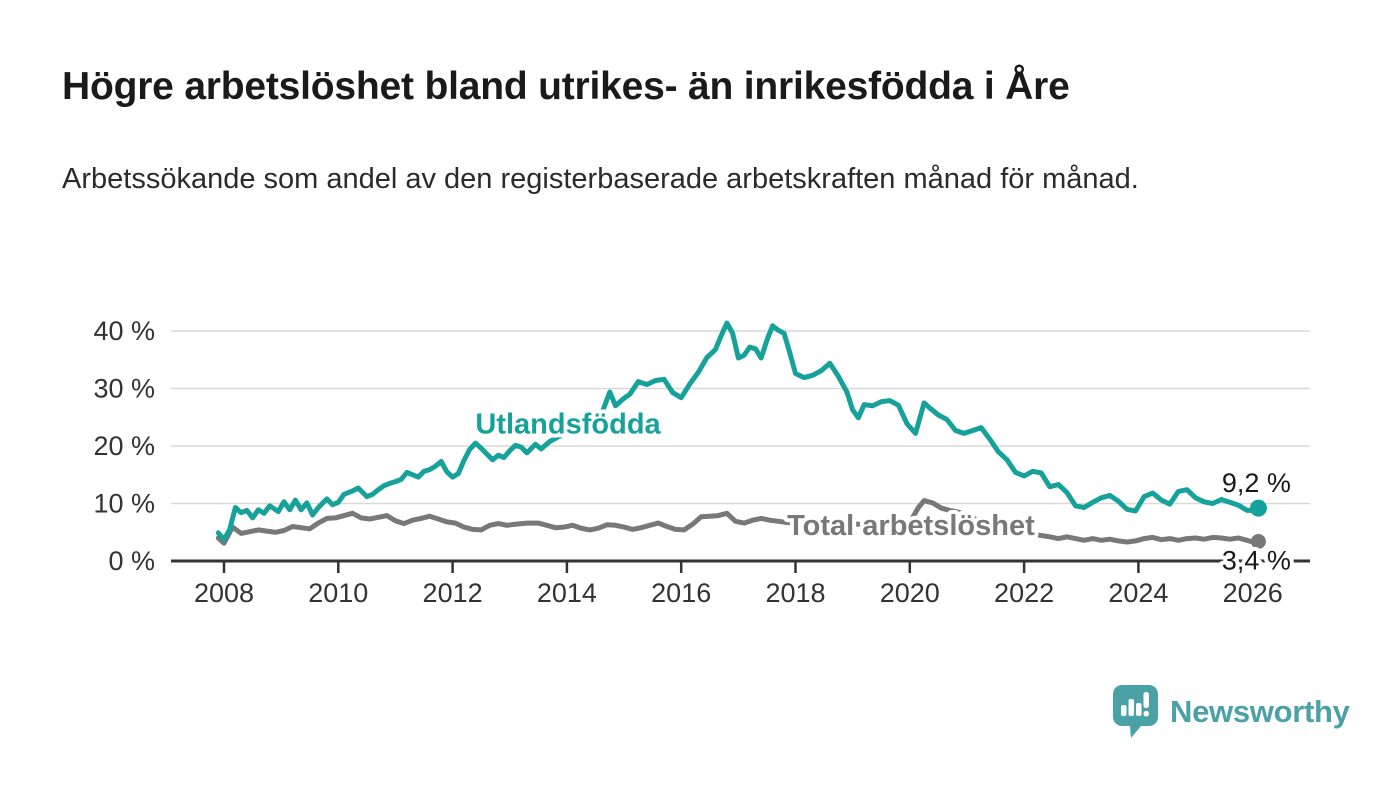 This screenshot has height=794, width=1400. What do you see at coordinates (1135, 704) in the screenshot?
I see `bar-chart-glyph` at bounding box center [1135, 704].